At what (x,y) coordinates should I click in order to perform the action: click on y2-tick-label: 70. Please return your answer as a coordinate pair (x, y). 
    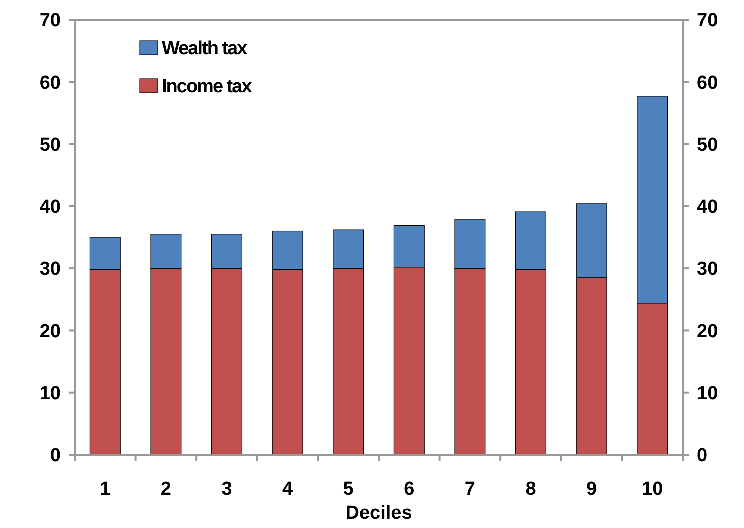
    Looking at the image, I should click on (707, 21).